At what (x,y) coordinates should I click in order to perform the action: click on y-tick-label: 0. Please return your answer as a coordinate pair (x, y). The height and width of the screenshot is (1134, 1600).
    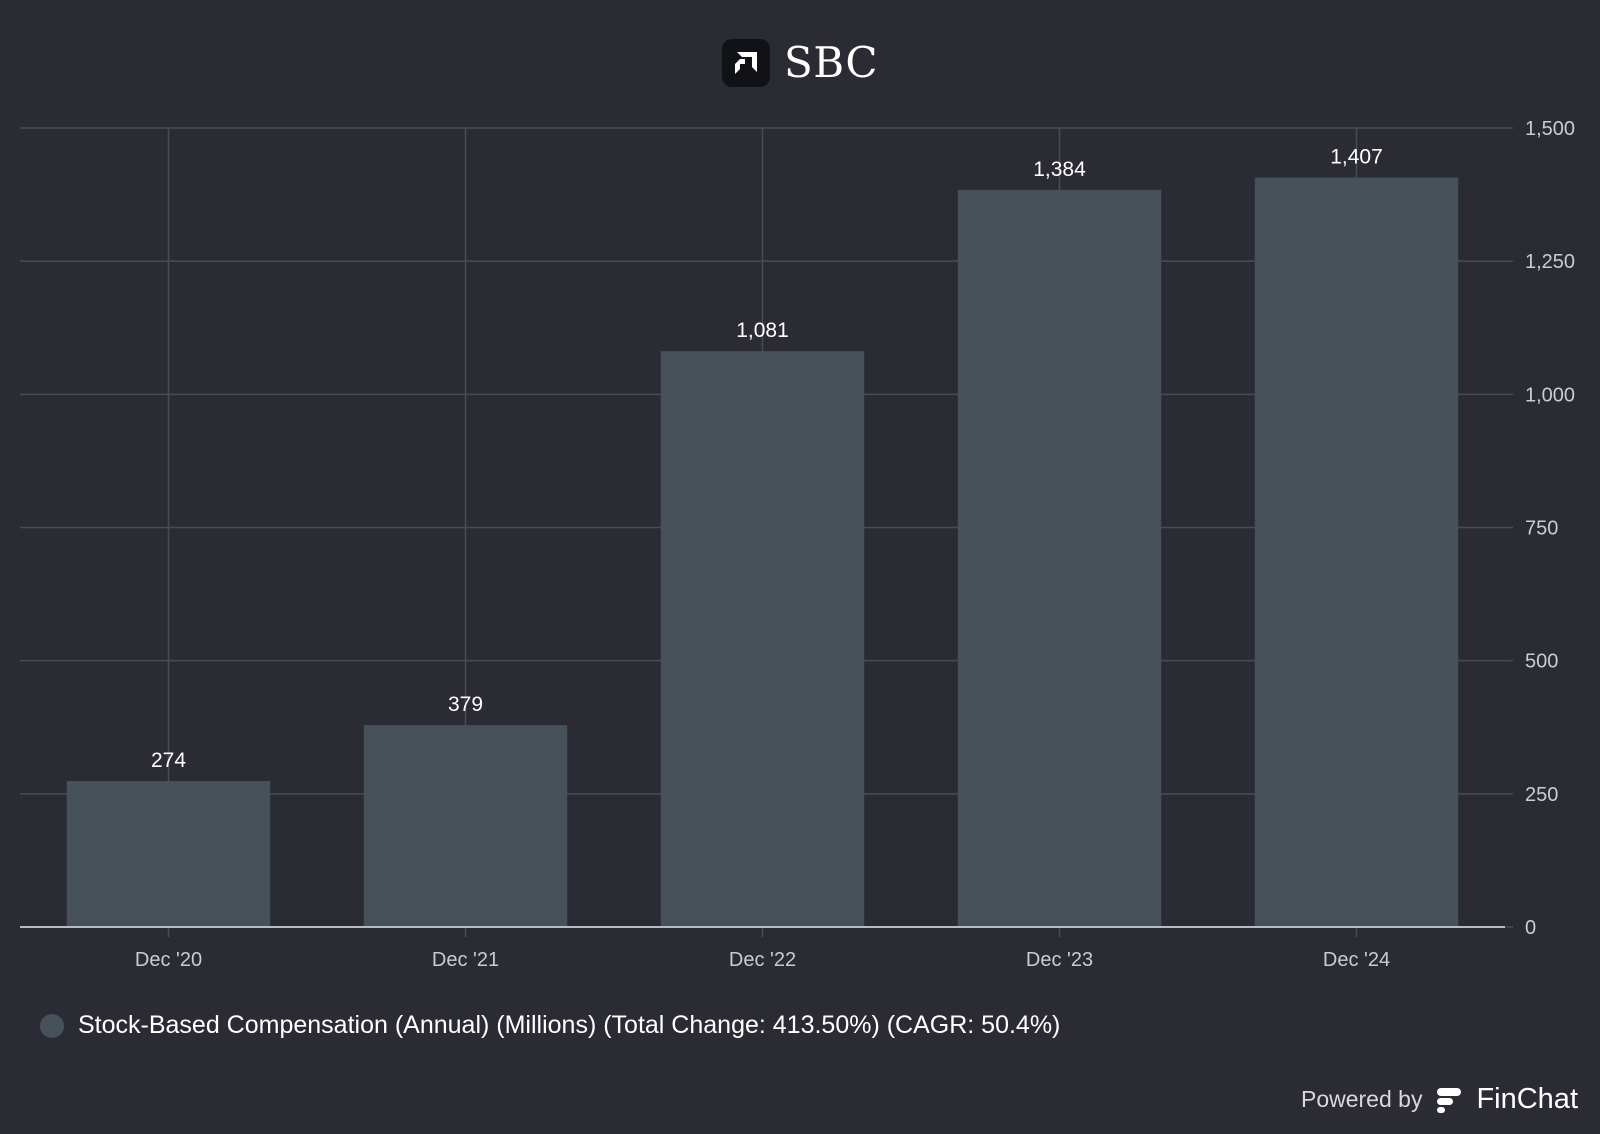
    Looking at the image, I should click on (1530, 928).